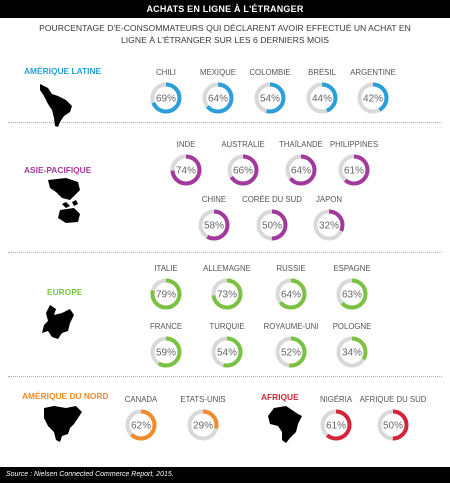  Describe the element at coordinates (291, 326) in the screenshot. I see `country-label: ROYAUME-UNI` at that location.